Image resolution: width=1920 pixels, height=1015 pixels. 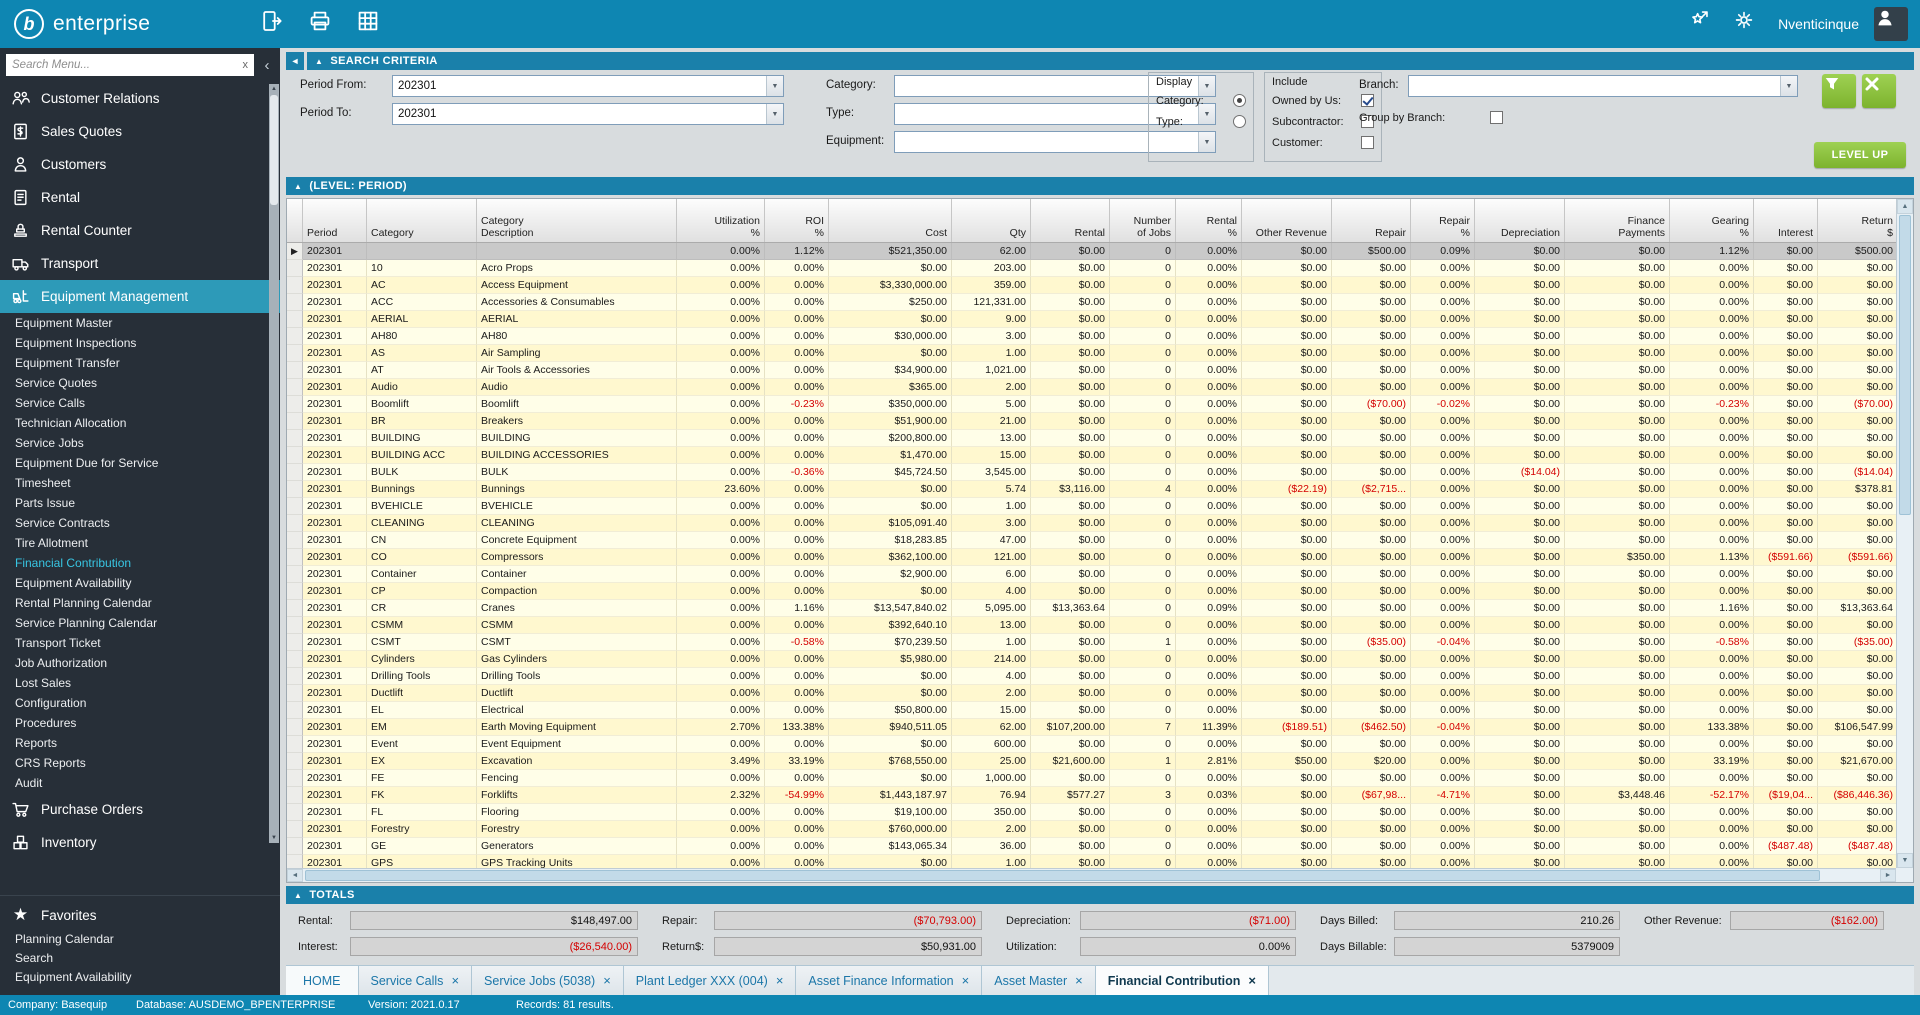 I want to click on column-header-rental: Rental, so click(x=1070, y=220).